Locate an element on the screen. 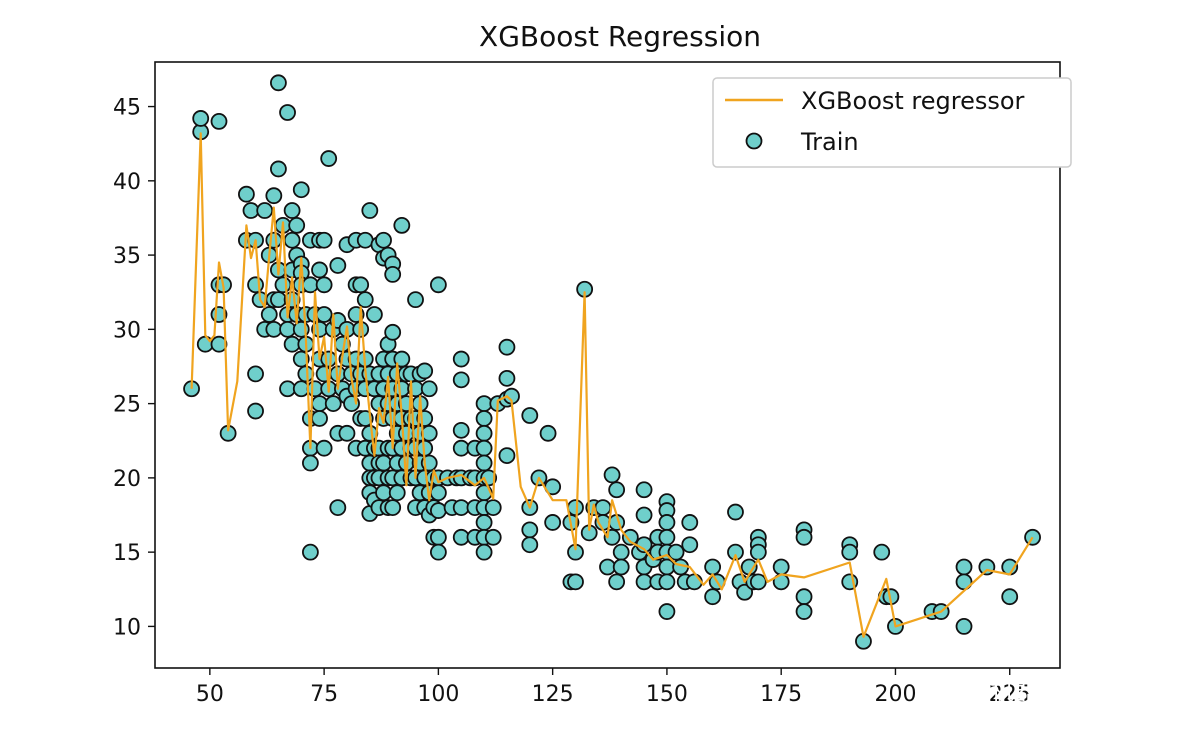  x-tick-label: 175 is located at coordinates (781, 694).